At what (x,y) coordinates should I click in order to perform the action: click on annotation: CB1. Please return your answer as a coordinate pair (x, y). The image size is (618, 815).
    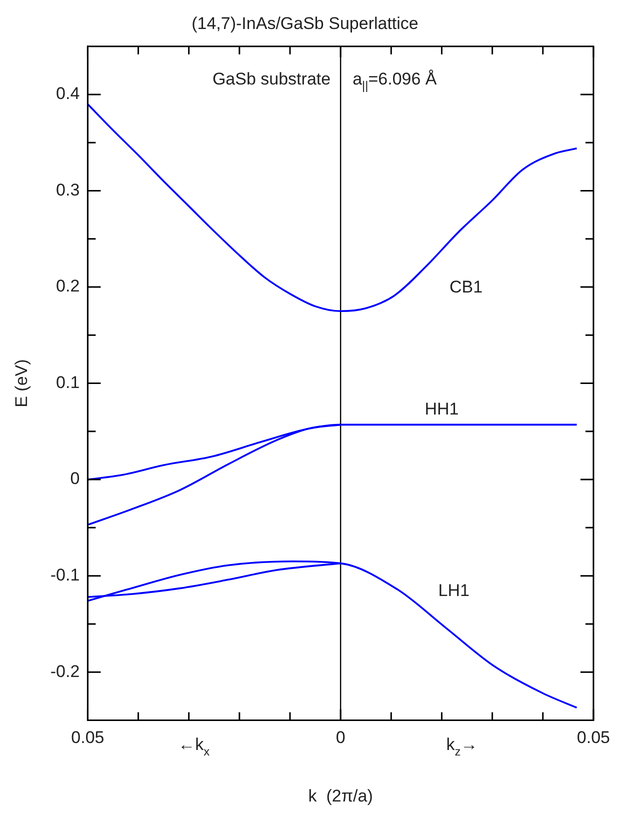
    Looking at the image, I should click on (466, 287).